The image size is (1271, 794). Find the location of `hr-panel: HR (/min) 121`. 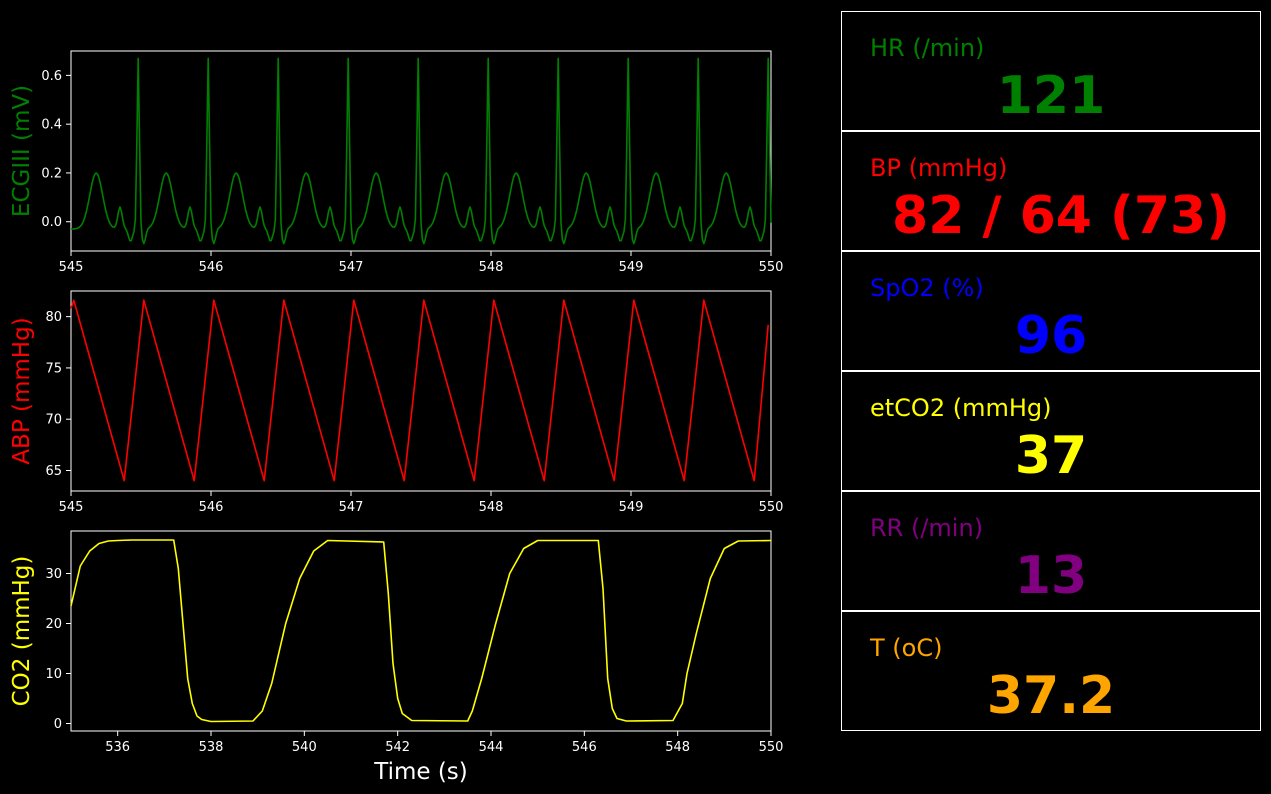

hr-panel: HR (/min) 121 is located at coordinates (1051, 71).